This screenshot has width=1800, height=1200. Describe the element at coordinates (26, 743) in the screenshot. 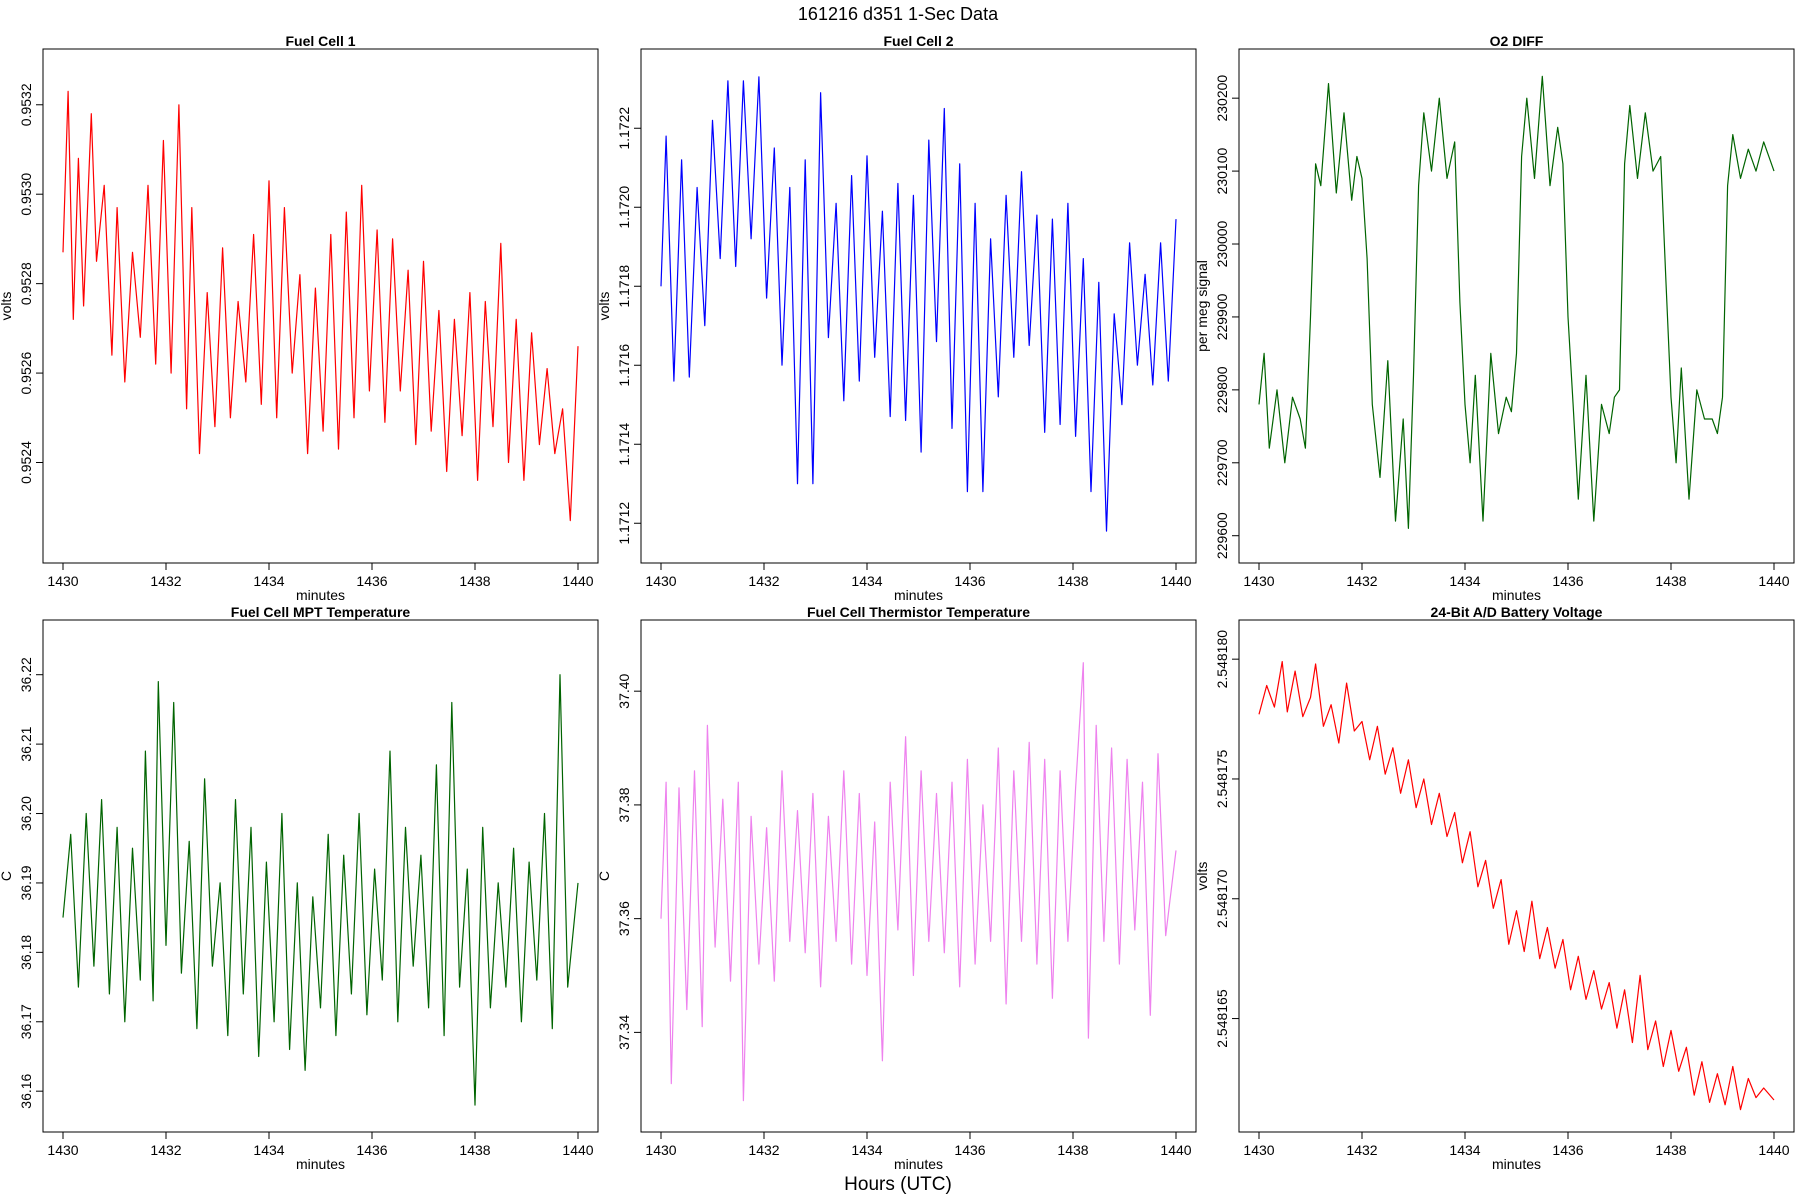

I see `y-tick-label: 36.21` at that location.